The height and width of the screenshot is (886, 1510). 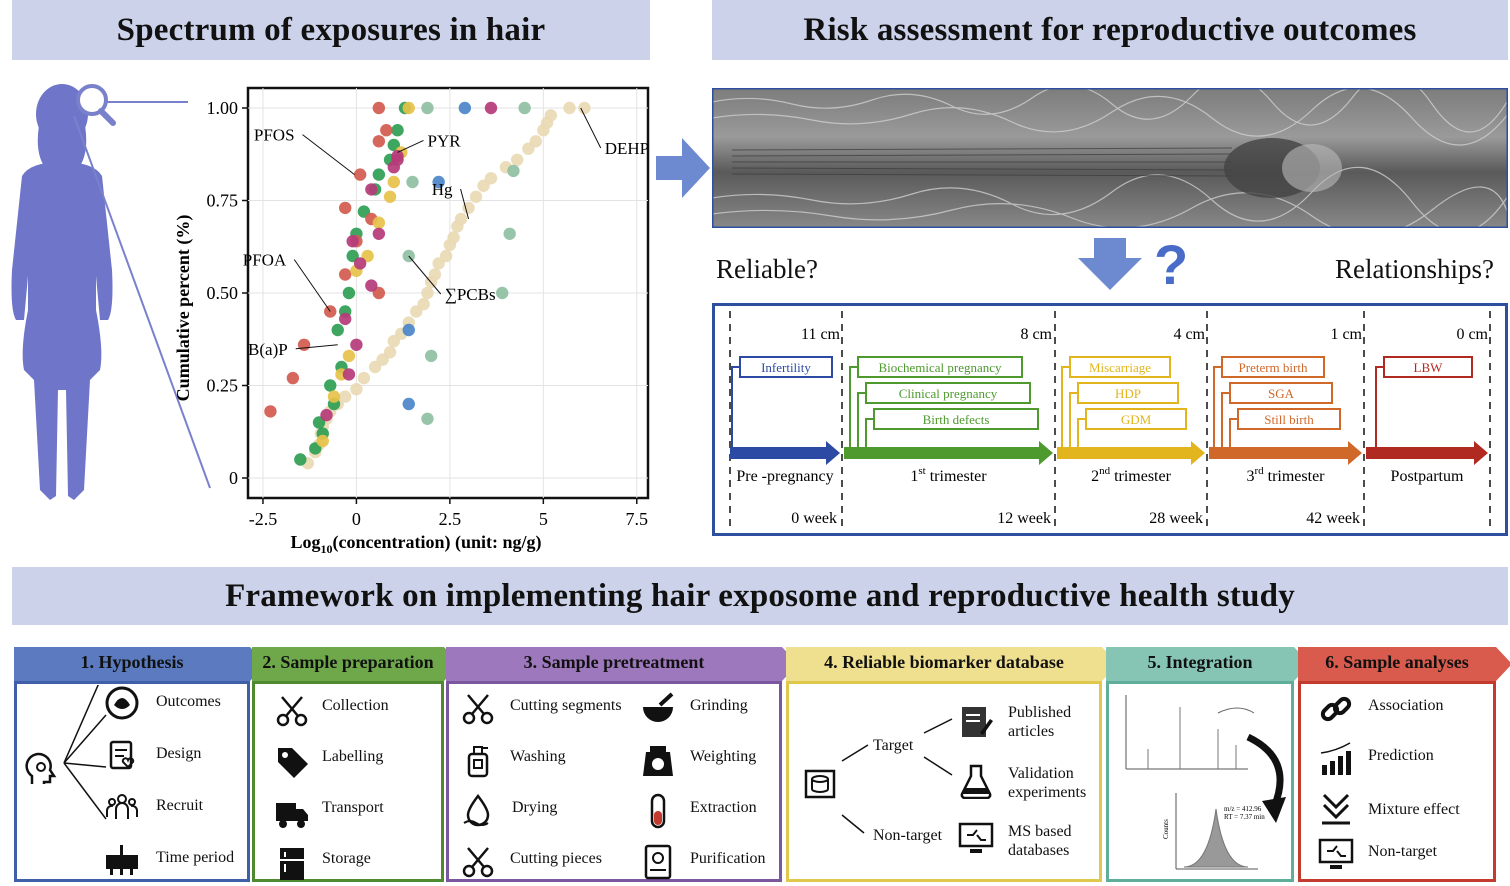 What do you see at coordinates (442, 189) in the screenshot?
I see `annotation-label: Hg` at bounding box center [442, 189].